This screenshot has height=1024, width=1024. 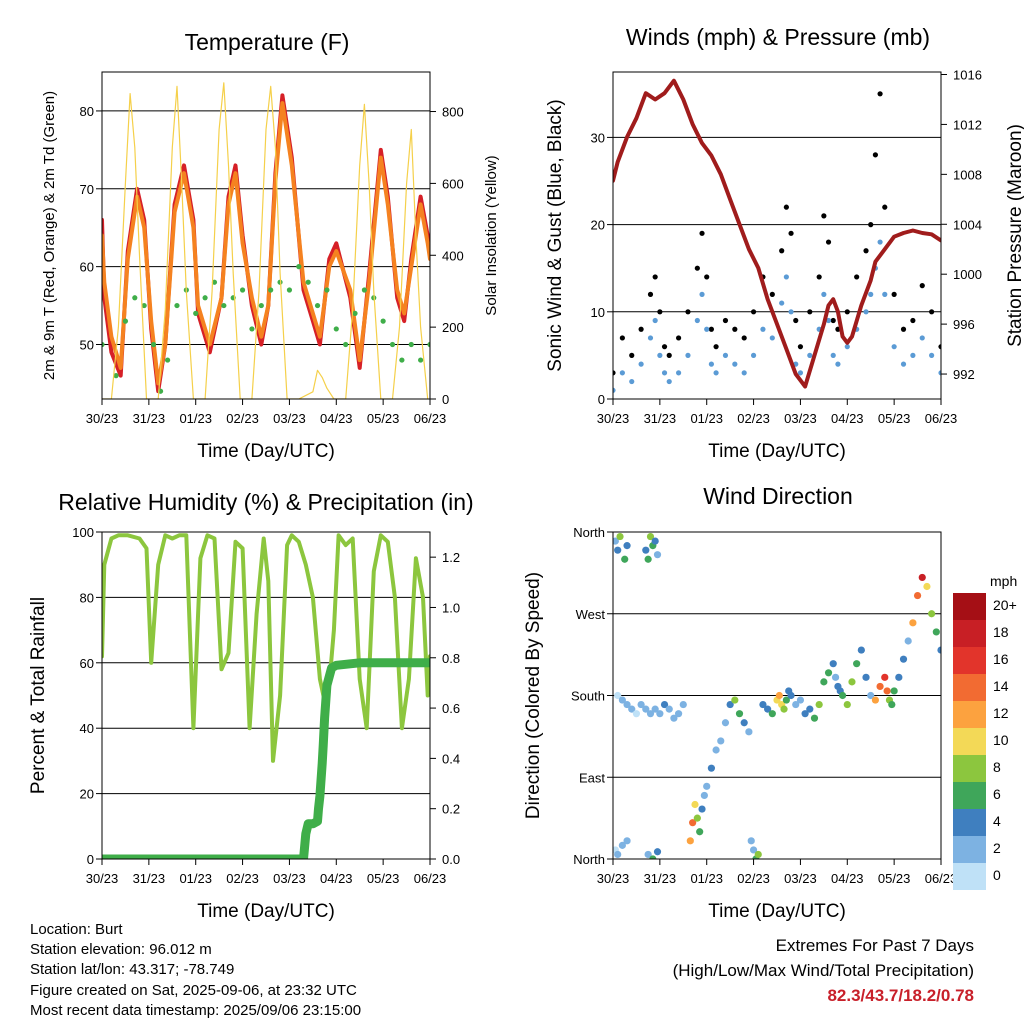 I want to click on y2-tick-label: 1.2, so click(x=451, y=557).